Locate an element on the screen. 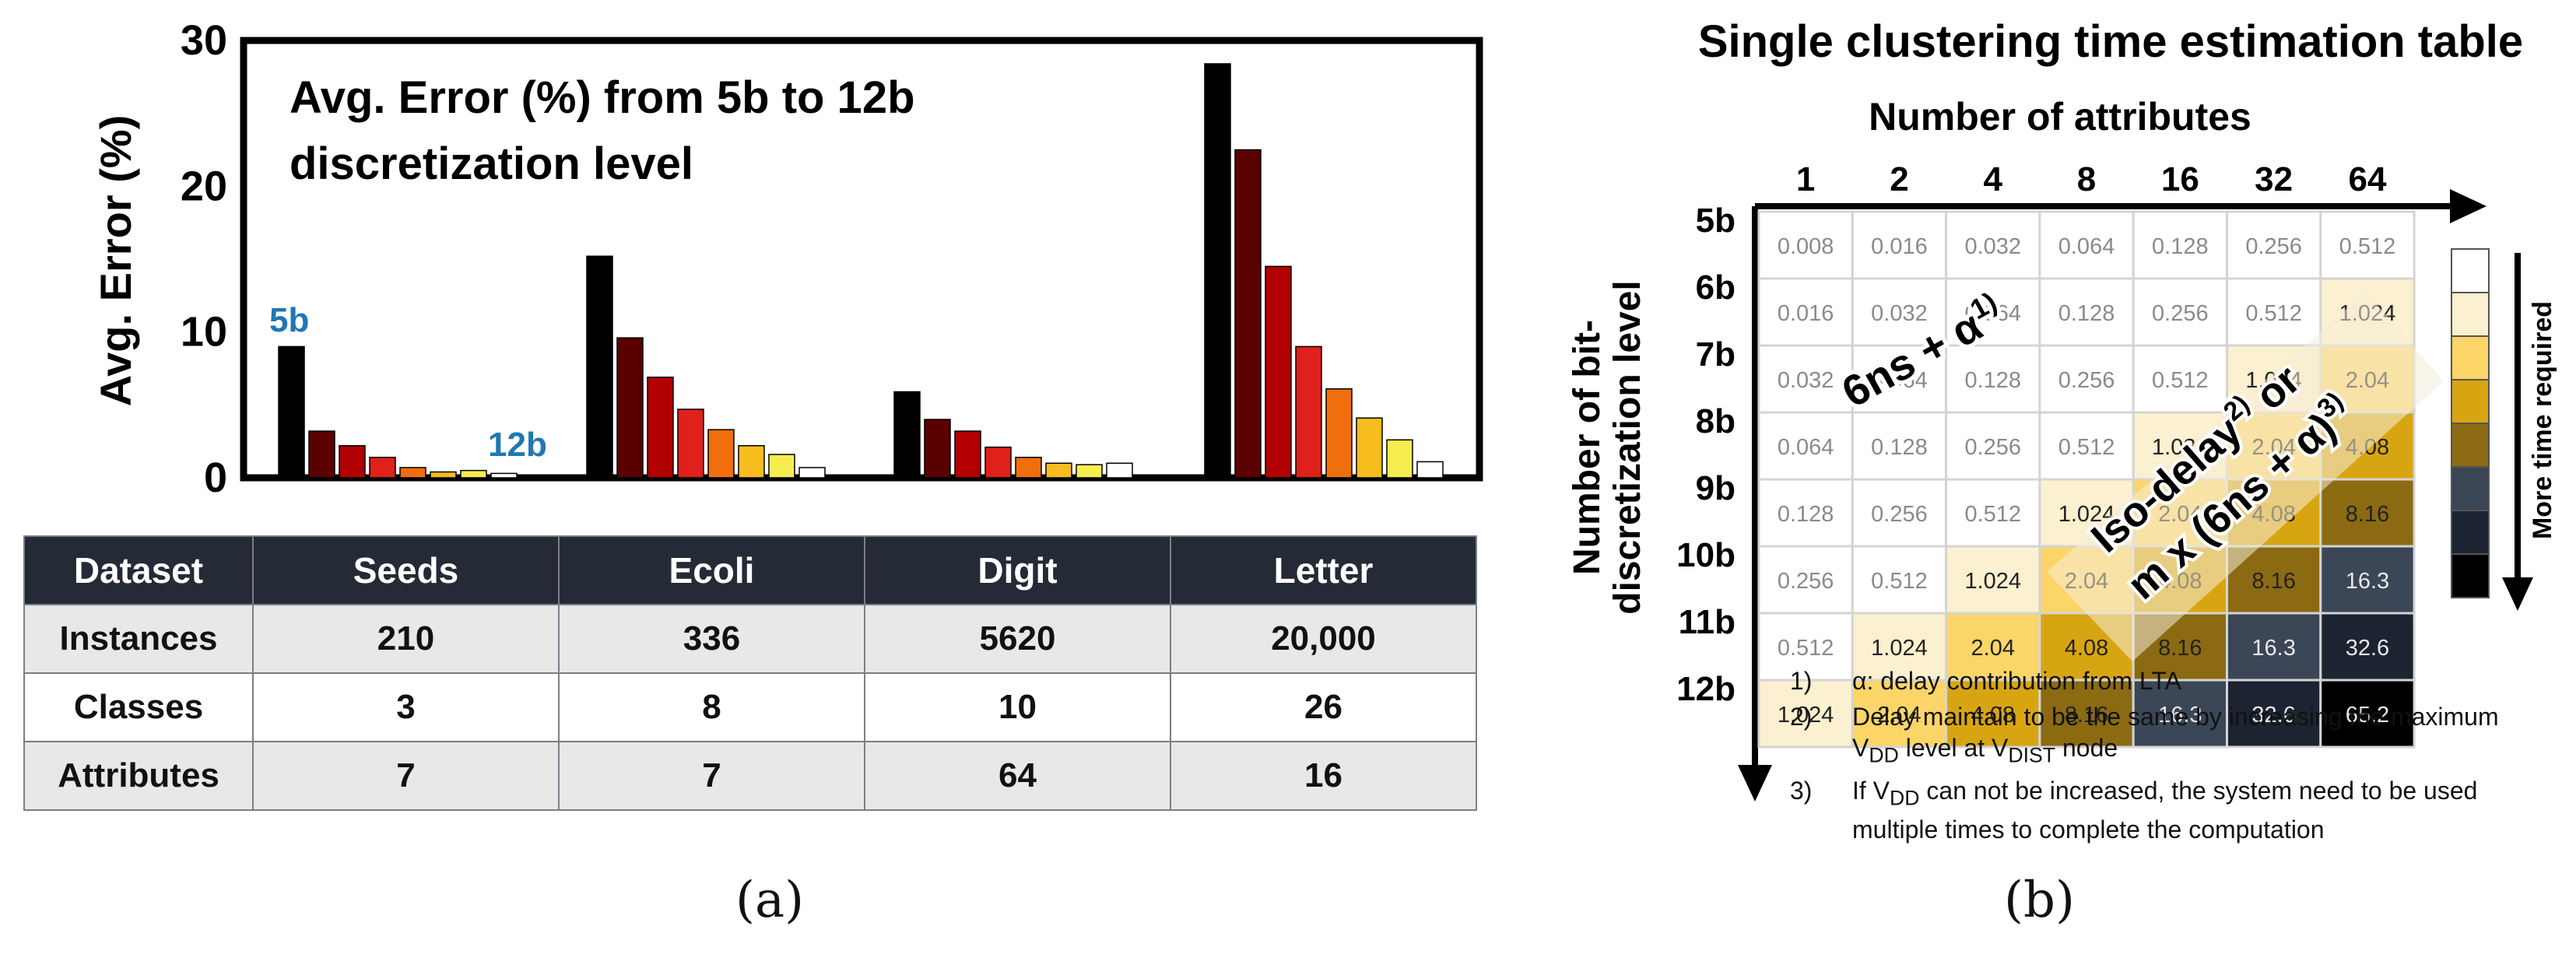 The image size is (2576, 954). y-axis-label-line-1: Number of bit- is located at coordinates (1588, 447).